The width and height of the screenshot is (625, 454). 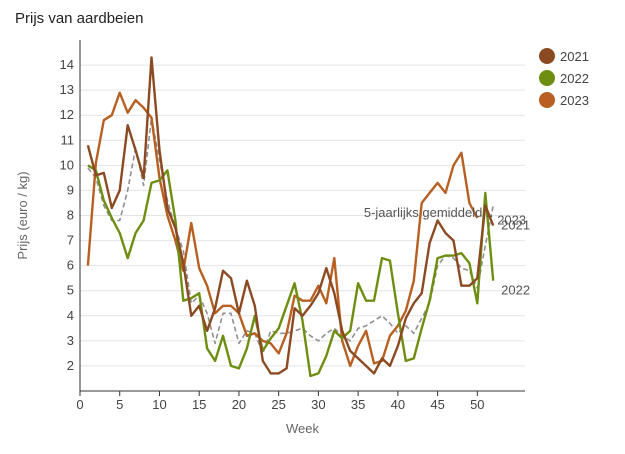 What do you see at coordinates (574, 100) in the screenshot?
I see `legend-label: 2023` at bounding box center [574, 100].